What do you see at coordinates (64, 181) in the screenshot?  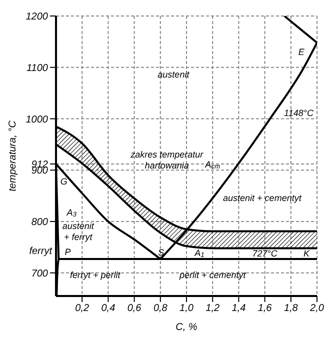 I see `annotation: G` at bounding box center [64, 181].